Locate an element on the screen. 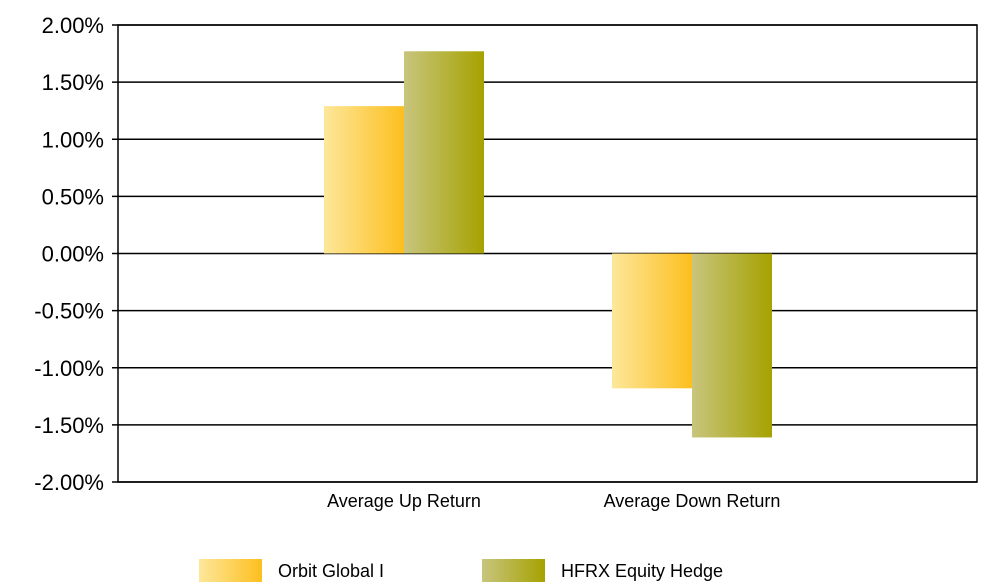 The image size is (988, 587). y-tick-label: 0.50% is located at coordinates (73, 196).